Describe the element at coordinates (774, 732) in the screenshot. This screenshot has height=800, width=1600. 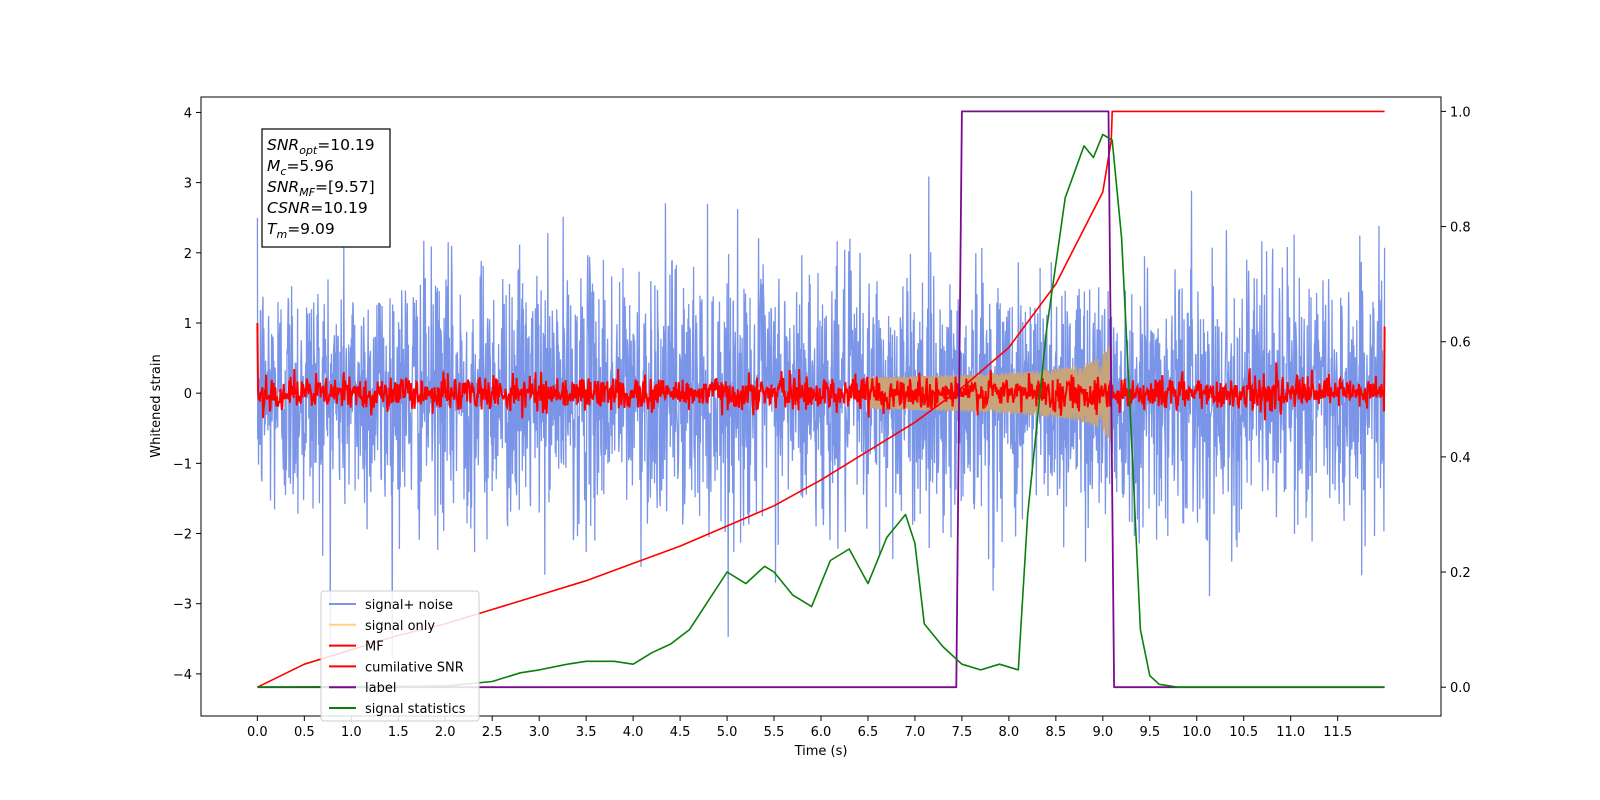
I see `x-tick-label: 5.5` at that location.